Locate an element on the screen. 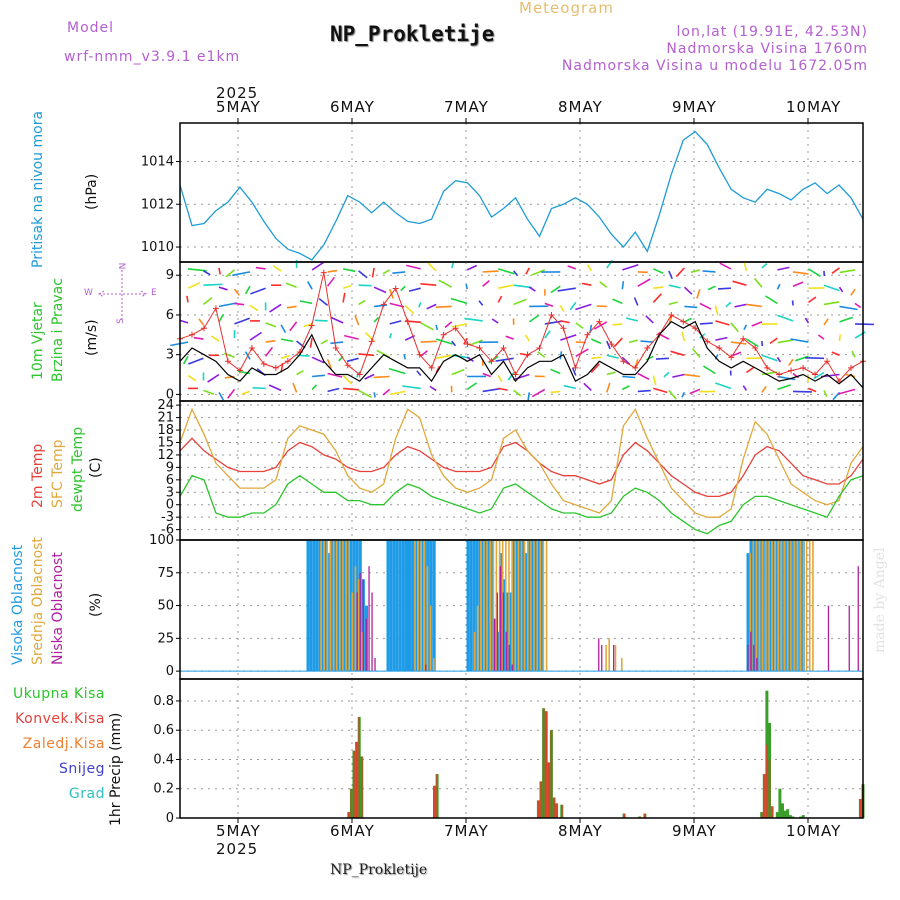 The image size is (900, 900). model-label: Model is located at coordinates (91, 28).